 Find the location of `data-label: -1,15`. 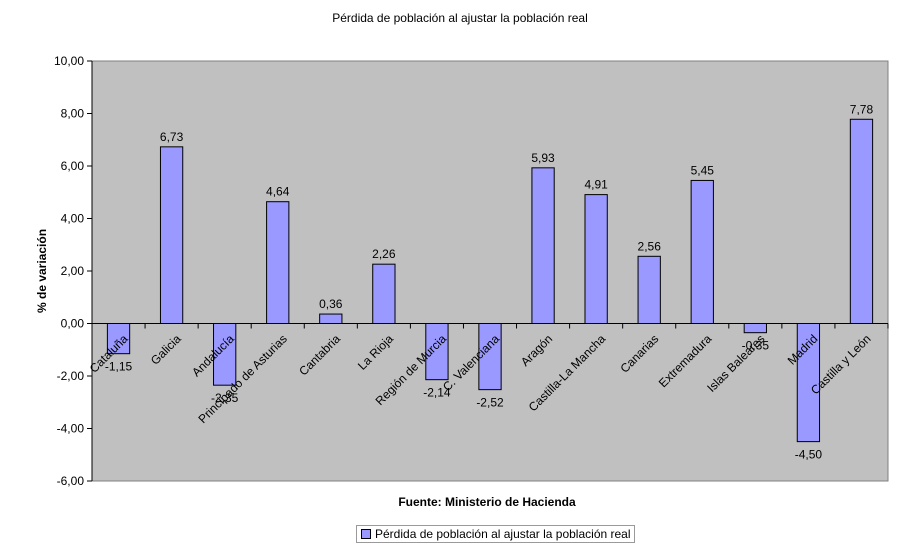

data-label: -1,15 is located at coordinates (119, 367).